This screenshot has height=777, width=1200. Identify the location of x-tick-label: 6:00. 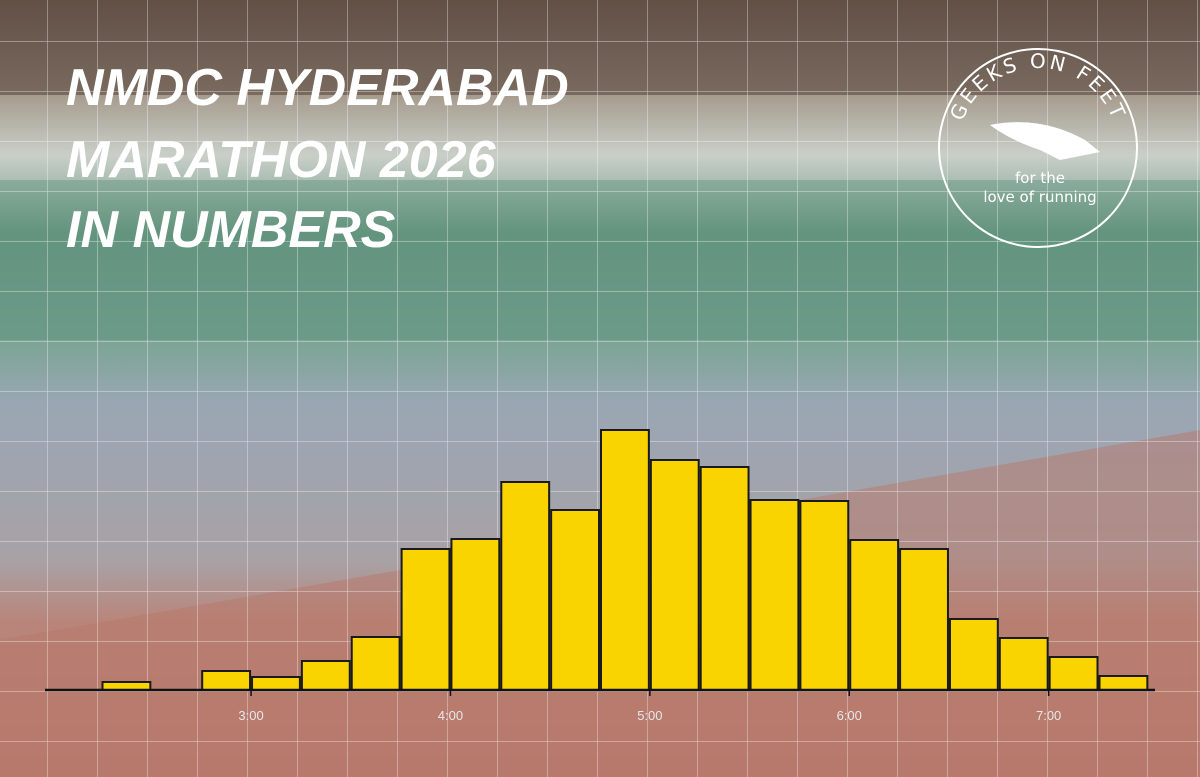
(849, 715).